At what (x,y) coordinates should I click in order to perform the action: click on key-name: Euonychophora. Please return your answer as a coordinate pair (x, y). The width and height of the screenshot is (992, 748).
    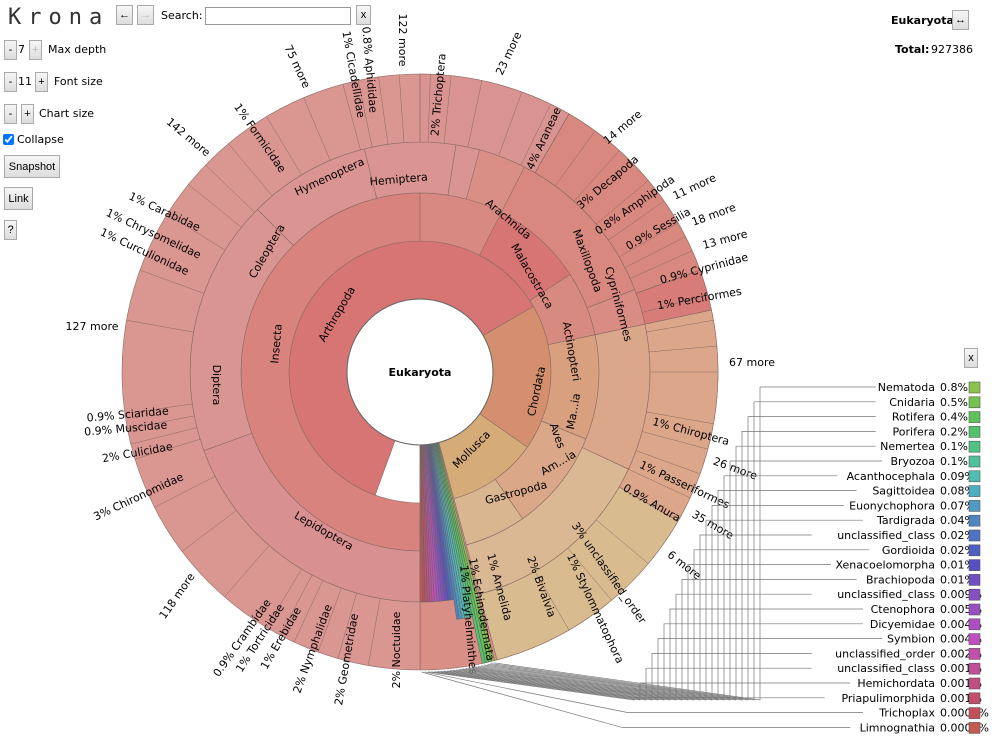
    Looking at the image, I should click on (892, 505).